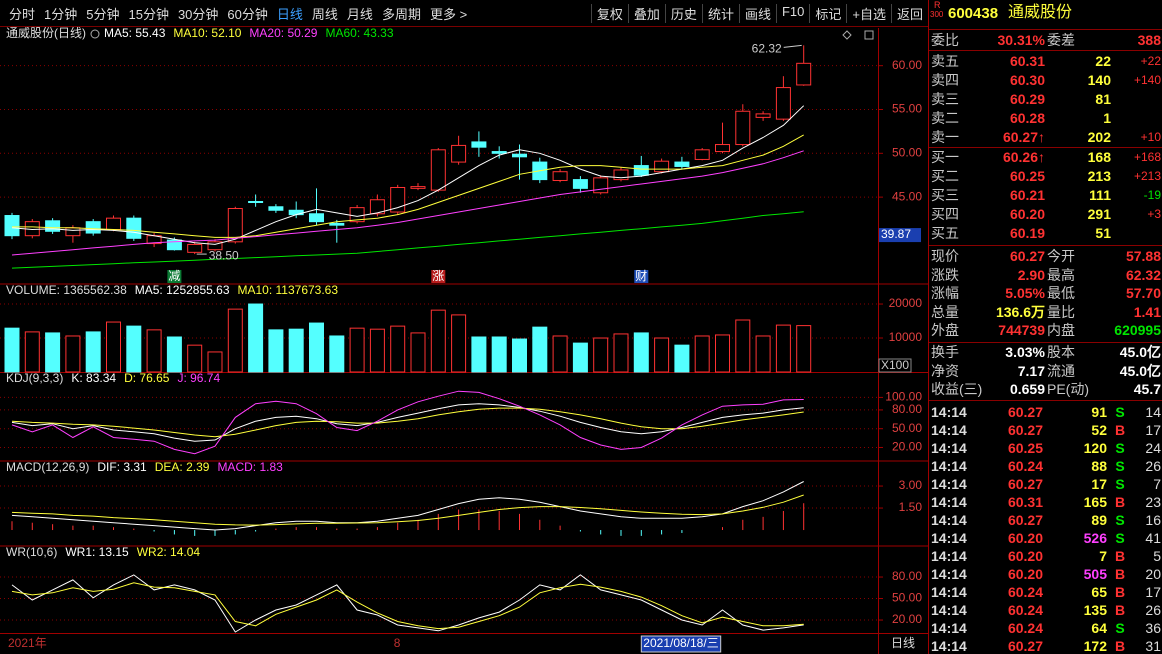  What do you see at coordinates (1099, 176) in the screenshot?
I see `book-volume: 213` at bounding box center [1099, 176].